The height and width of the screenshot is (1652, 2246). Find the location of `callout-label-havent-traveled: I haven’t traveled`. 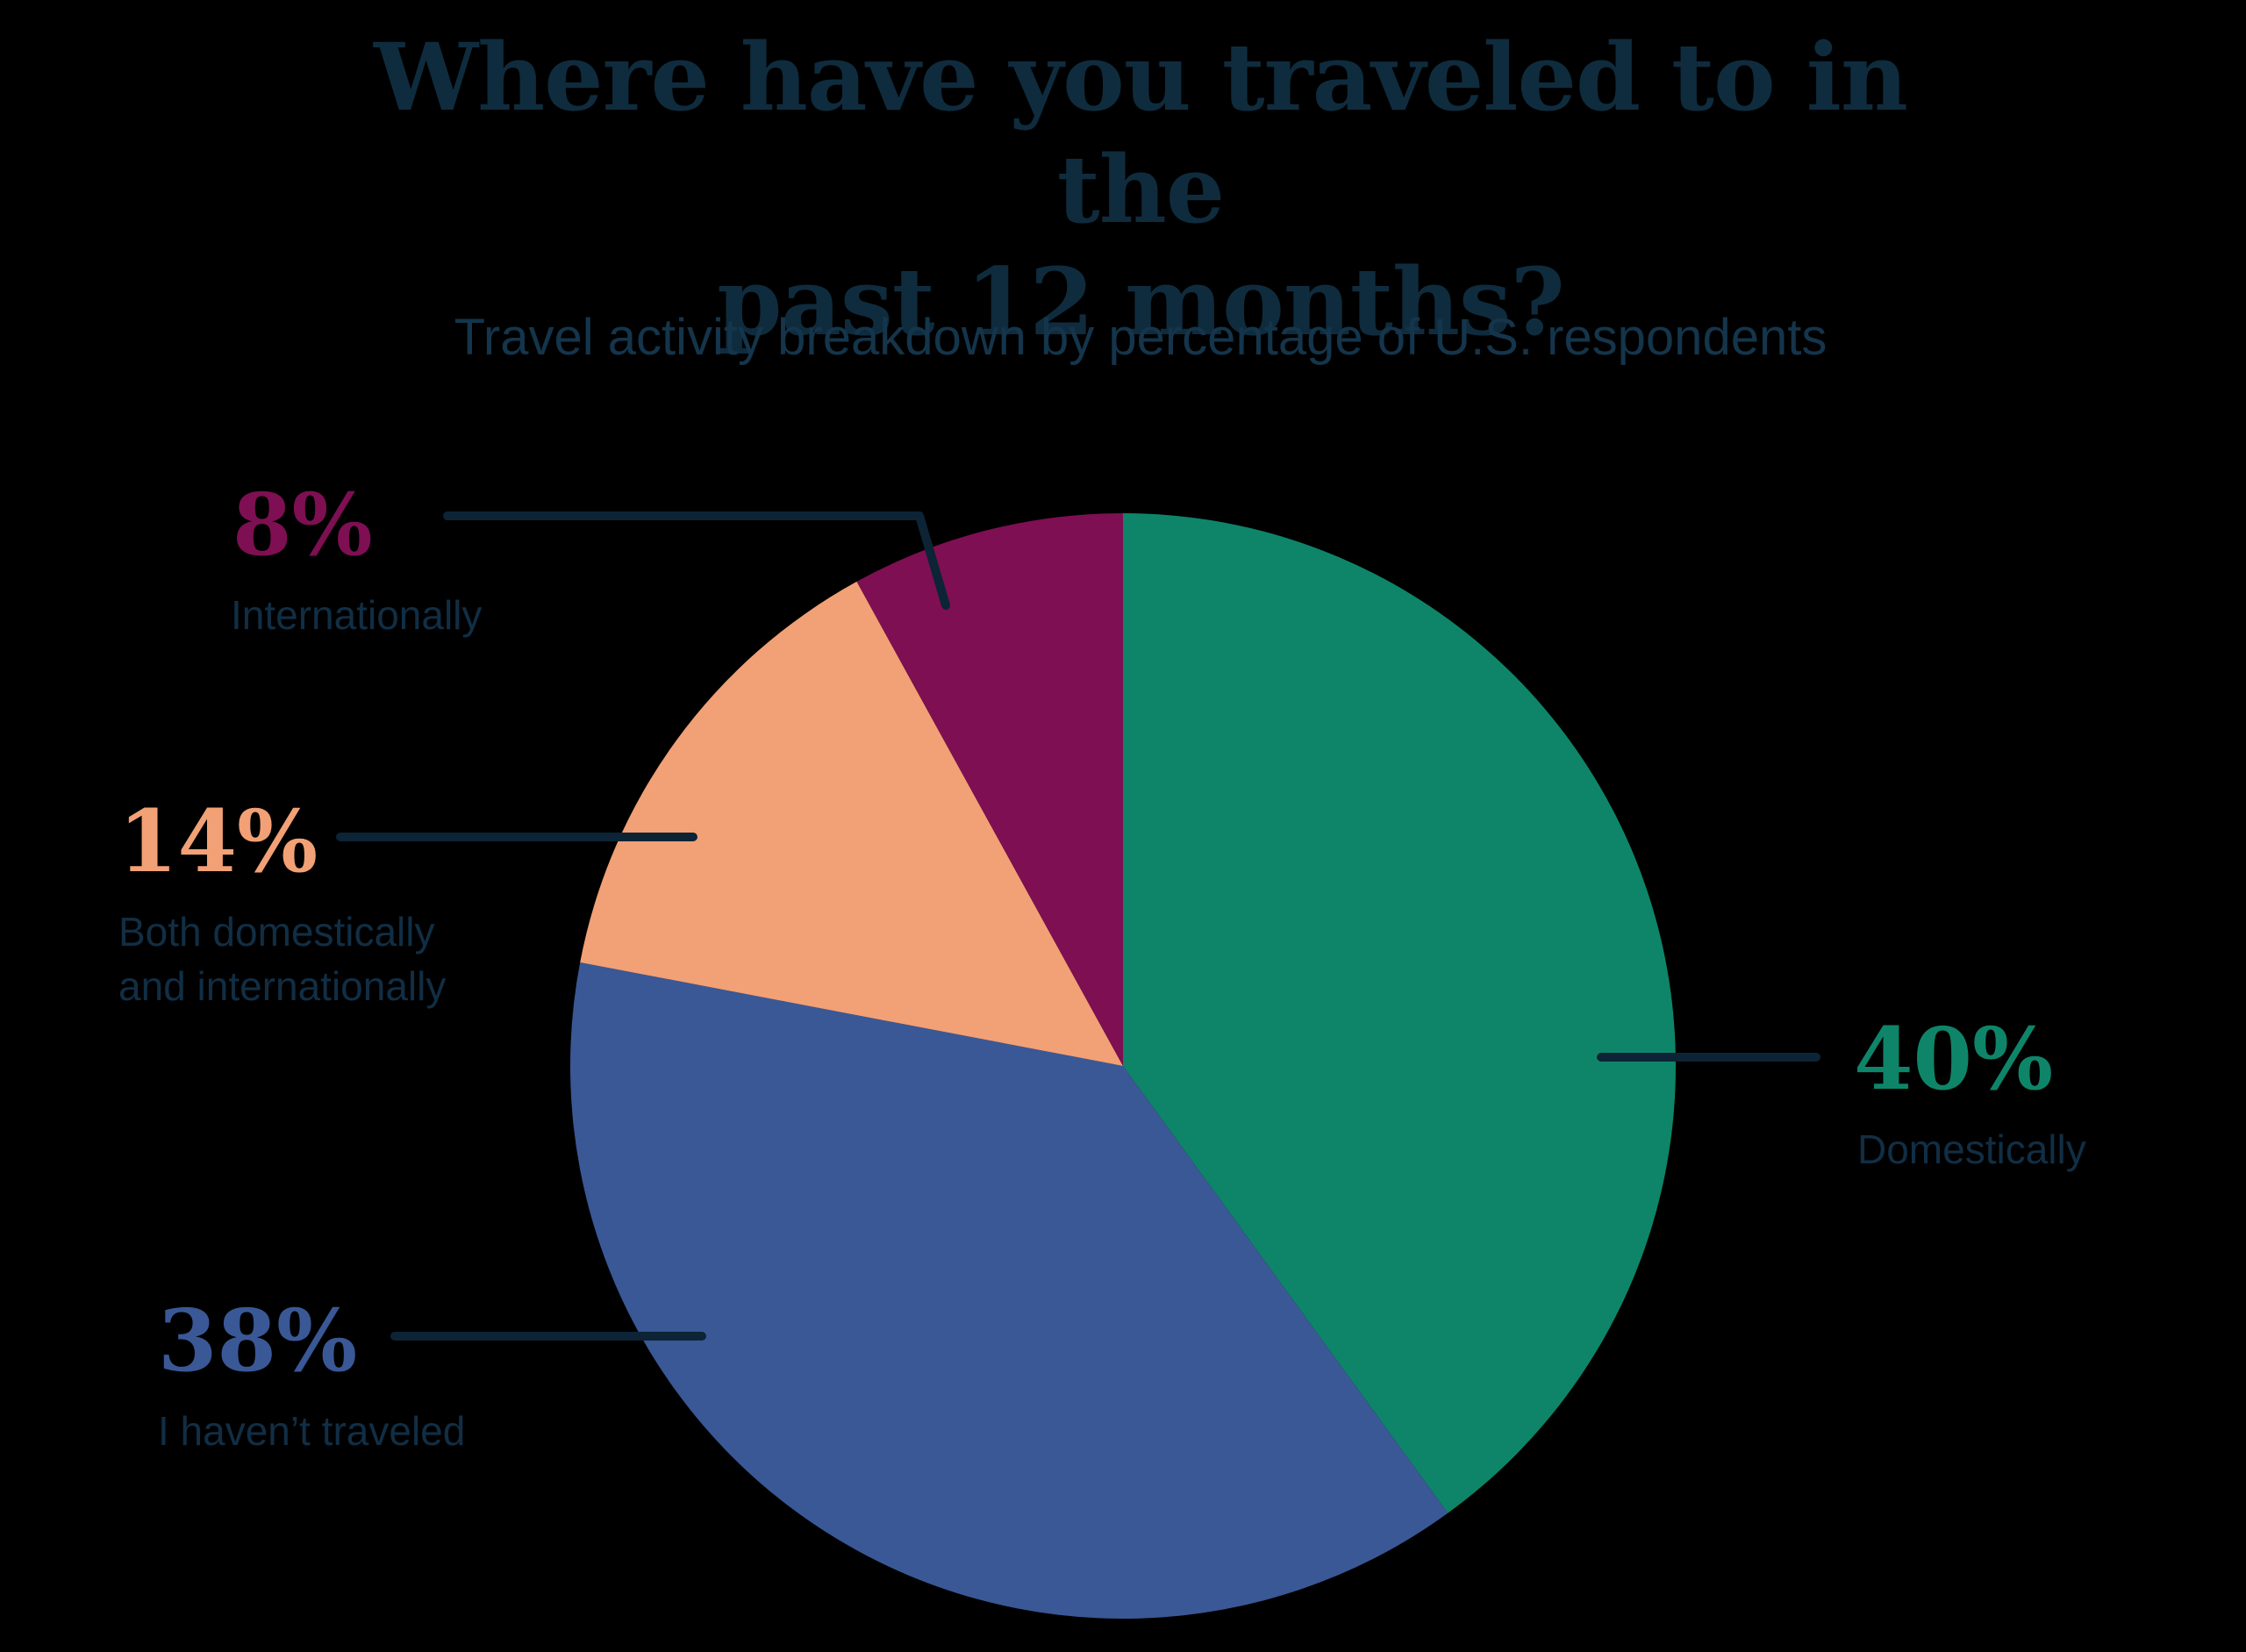

callout-label-havent-traveled: I haven’t traveled is located at coordinates (312, 1431).